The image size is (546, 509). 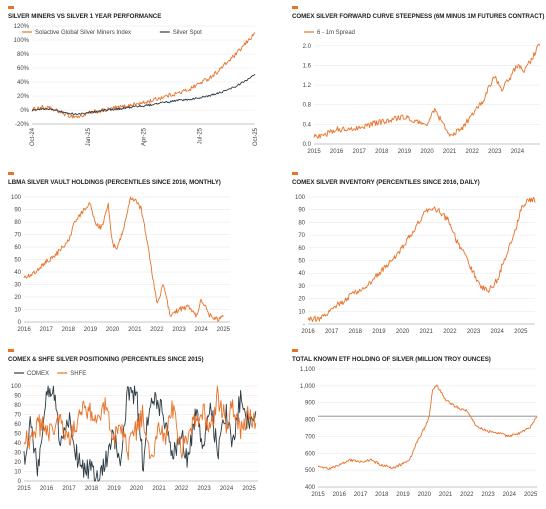 I want to click on x-tick-label: Oct-25, so click(x=256, y=136).